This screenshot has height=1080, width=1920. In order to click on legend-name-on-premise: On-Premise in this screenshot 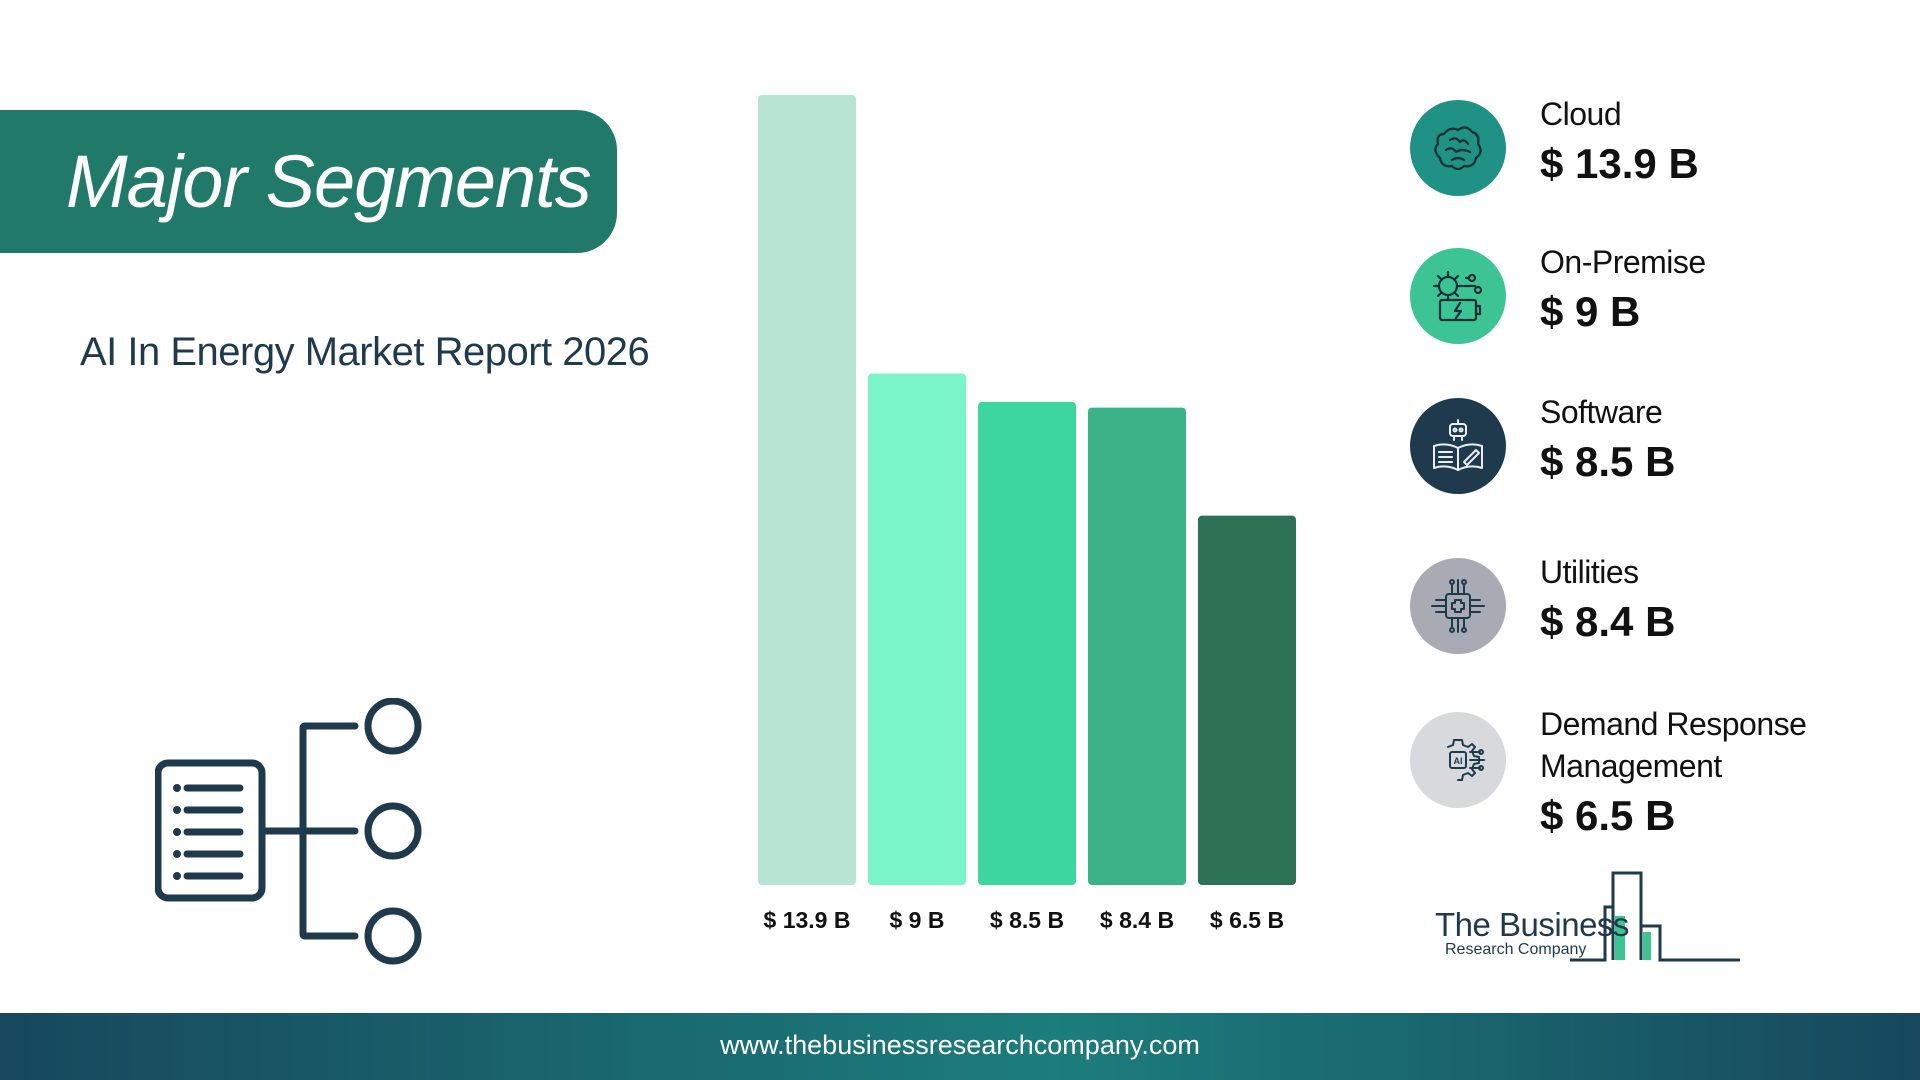, I will do `click(1623, 262)`.